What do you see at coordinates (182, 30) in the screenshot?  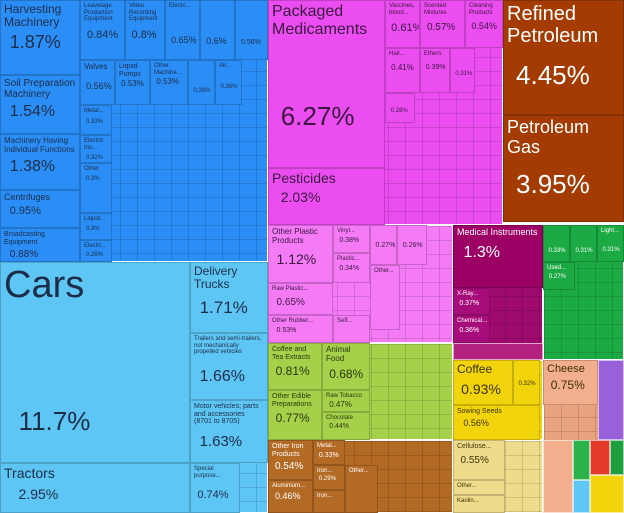 I see `tile: Electri... 0.65%` at bounding box center [182, 30].